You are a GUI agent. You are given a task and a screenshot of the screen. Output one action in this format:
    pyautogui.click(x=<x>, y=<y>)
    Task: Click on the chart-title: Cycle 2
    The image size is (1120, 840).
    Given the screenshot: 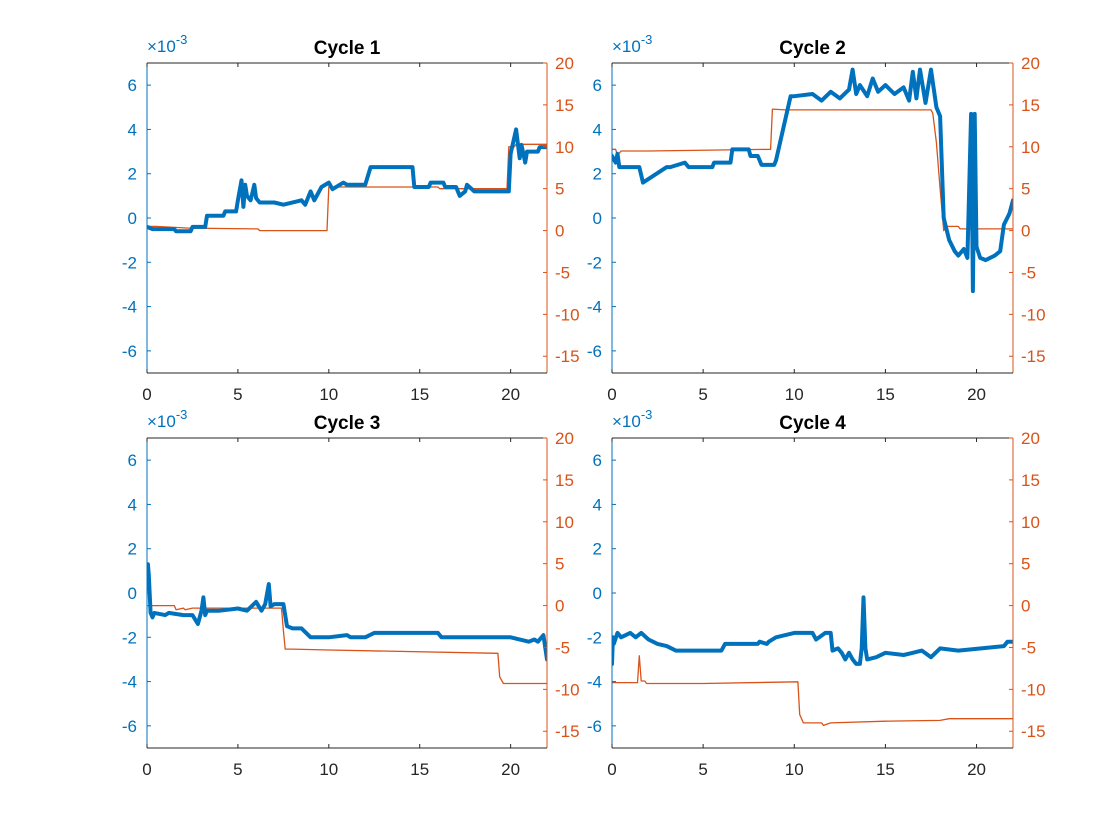 What is the action you would take?
    pyautogui.click(x=812, y=48)
    